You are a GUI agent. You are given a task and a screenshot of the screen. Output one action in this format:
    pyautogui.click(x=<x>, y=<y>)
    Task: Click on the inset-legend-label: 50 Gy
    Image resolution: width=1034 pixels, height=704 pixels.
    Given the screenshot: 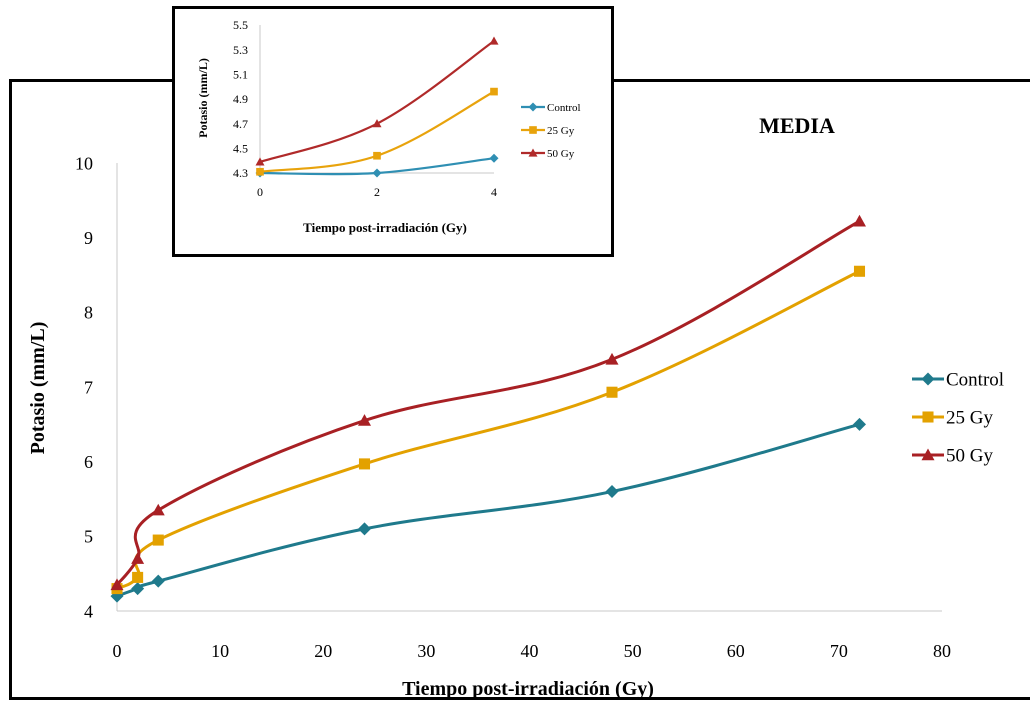 What is the action you would take?
    pyautogui.click(x=561, y=154)
    